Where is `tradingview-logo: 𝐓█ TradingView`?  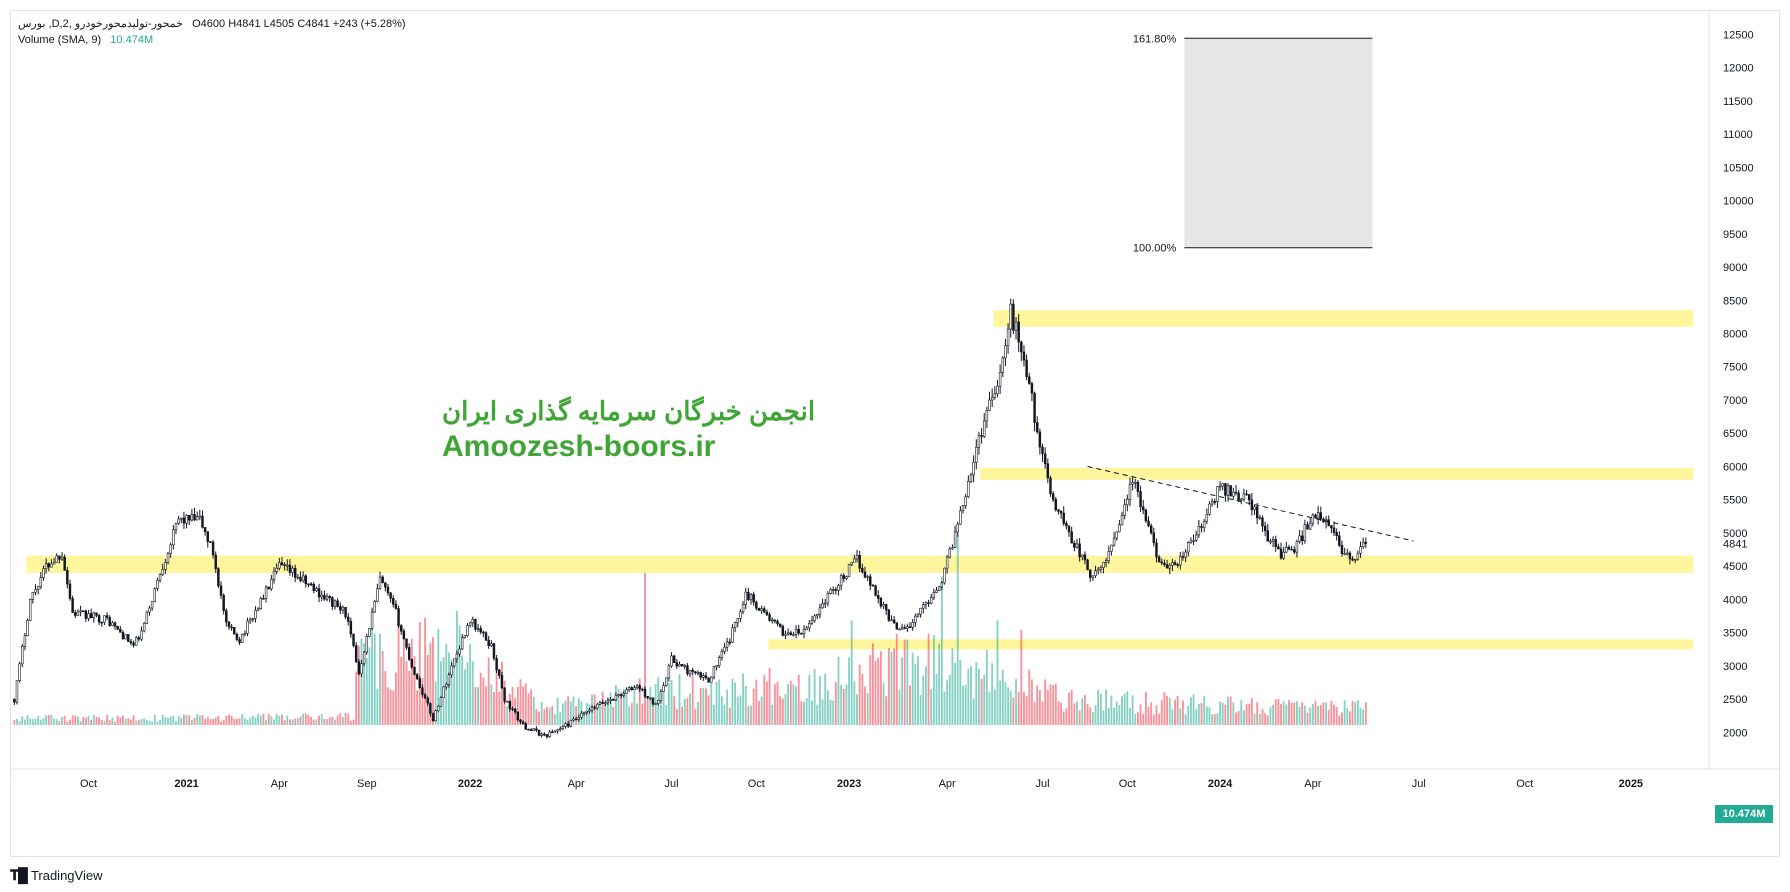 tradingview-logo: 𝐓█ TradingView is located at coordinates (56, 875).